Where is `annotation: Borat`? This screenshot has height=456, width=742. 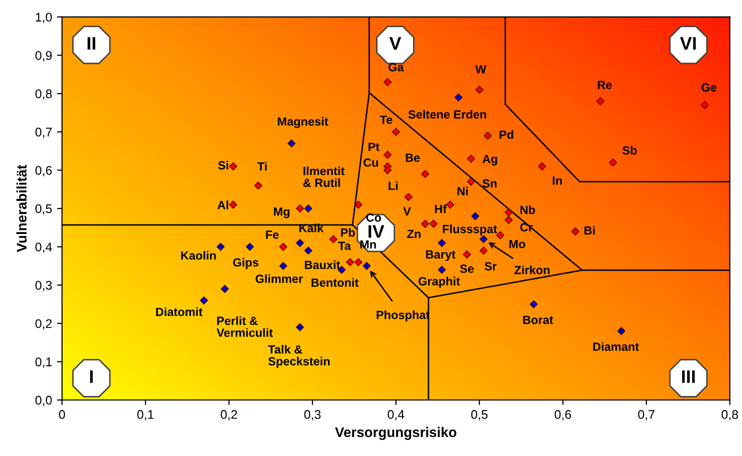 annotation: Borat is located at coordinates (538, 320).